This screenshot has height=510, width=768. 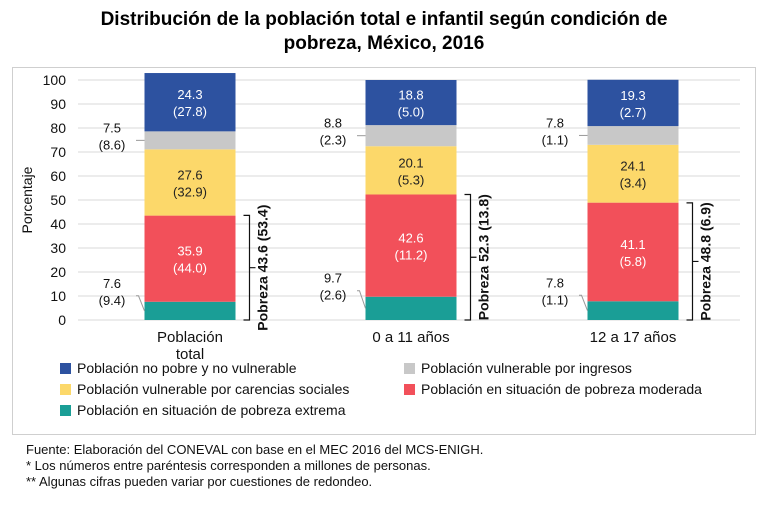 What do you see at coordinates (58, 296) in the screenshot?
I see `y-tick-label: 10` at bounding box center [58, 296].